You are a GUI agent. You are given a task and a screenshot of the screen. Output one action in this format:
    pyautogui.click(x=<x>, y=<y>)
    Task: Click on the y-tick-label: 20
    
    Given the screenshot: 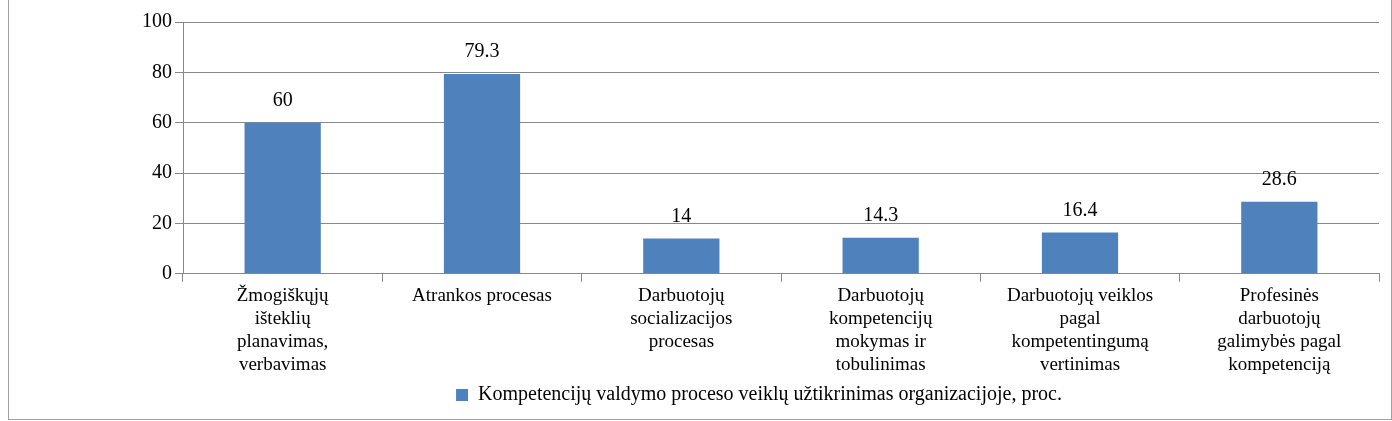 What is the action you would take?
    pyautogui.click(x=162, y=221)
    